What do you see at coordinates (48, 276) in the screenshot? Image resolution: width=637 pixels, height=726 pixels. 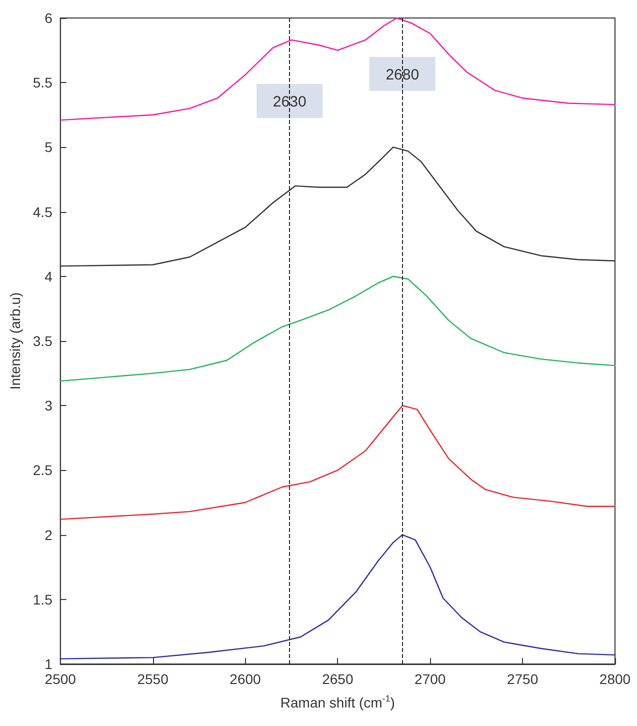 I see `y-tick-label: 4` at bounding box center [48, 276].